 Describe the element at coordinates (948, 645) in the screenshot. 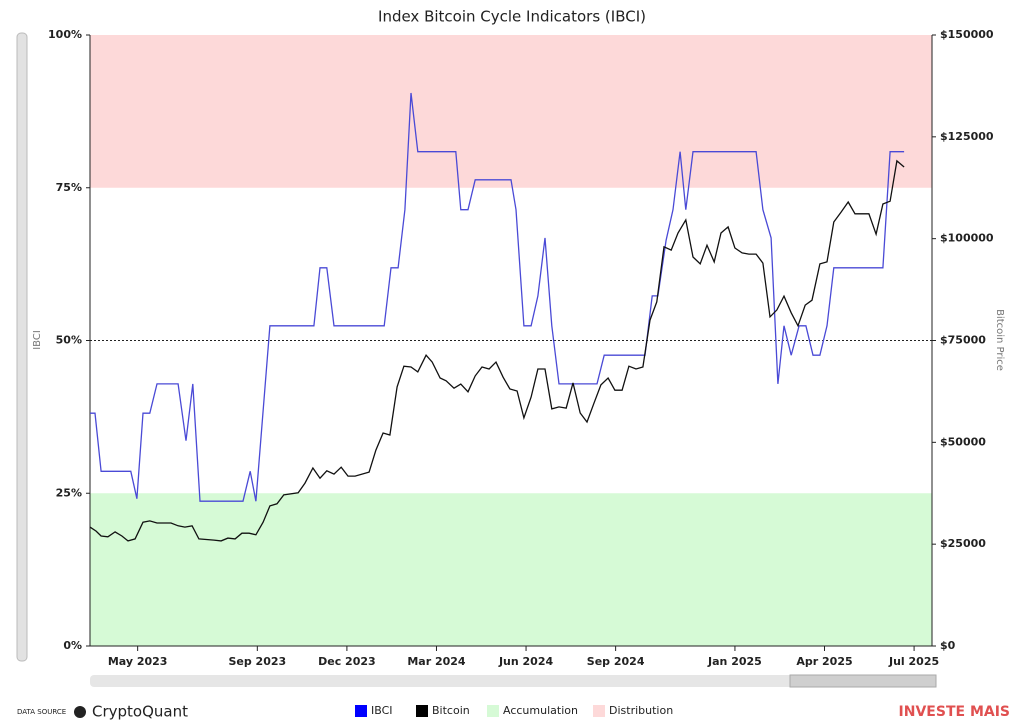

I see `y2-tick-label: $0` at that location.